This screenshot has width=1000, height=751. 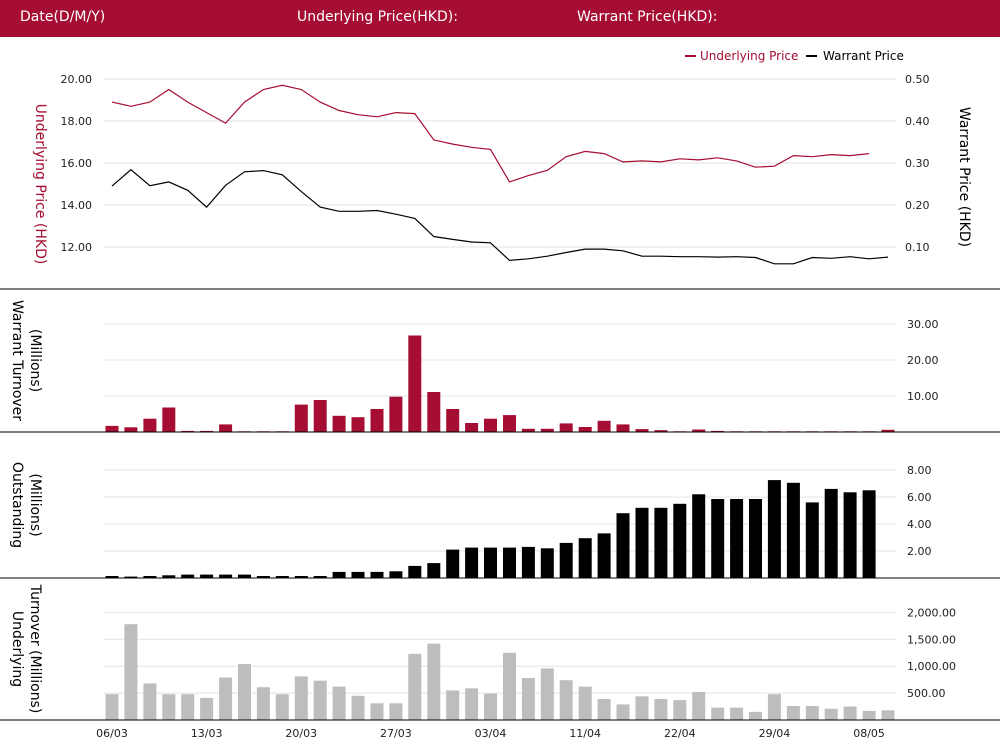 What do you see at coordinates (917, 247) in the screenshot?
I see `y-right-tick-label: 0.10` at bounding box center [917, 247].